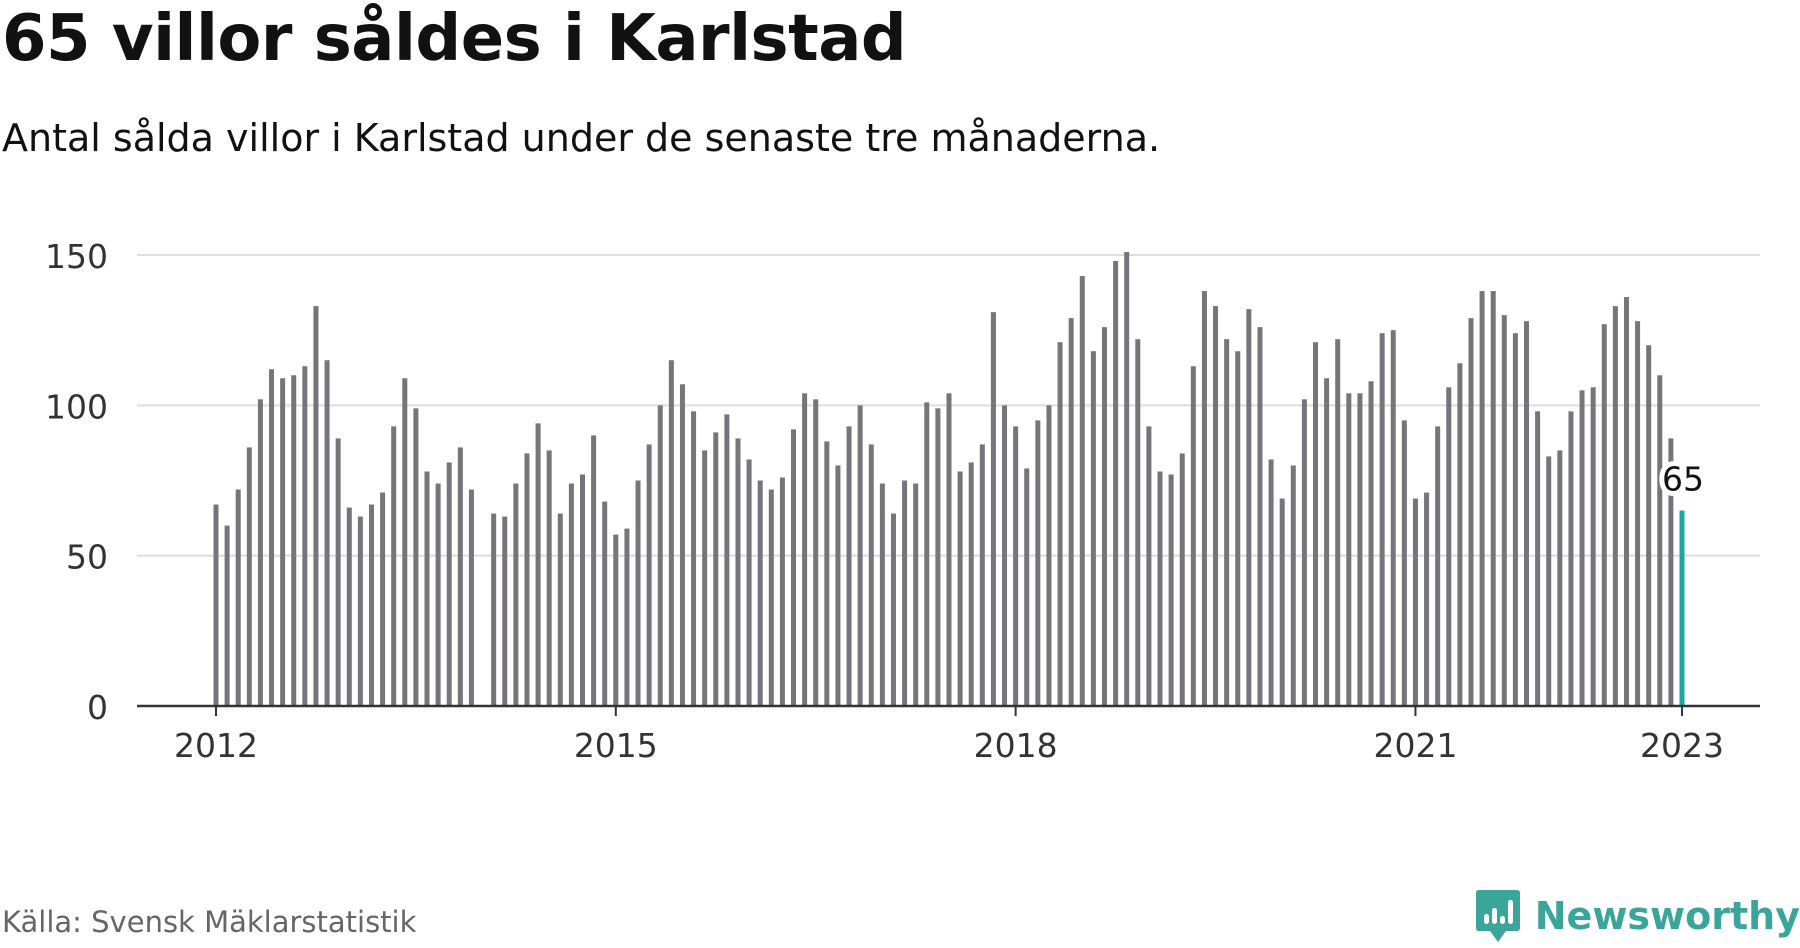 The width and height of the screenshot is (1800, 948). Describe the element at coordinates (1016, 745) in the screenshot. I see `x-tick-label: 2018` at that location.